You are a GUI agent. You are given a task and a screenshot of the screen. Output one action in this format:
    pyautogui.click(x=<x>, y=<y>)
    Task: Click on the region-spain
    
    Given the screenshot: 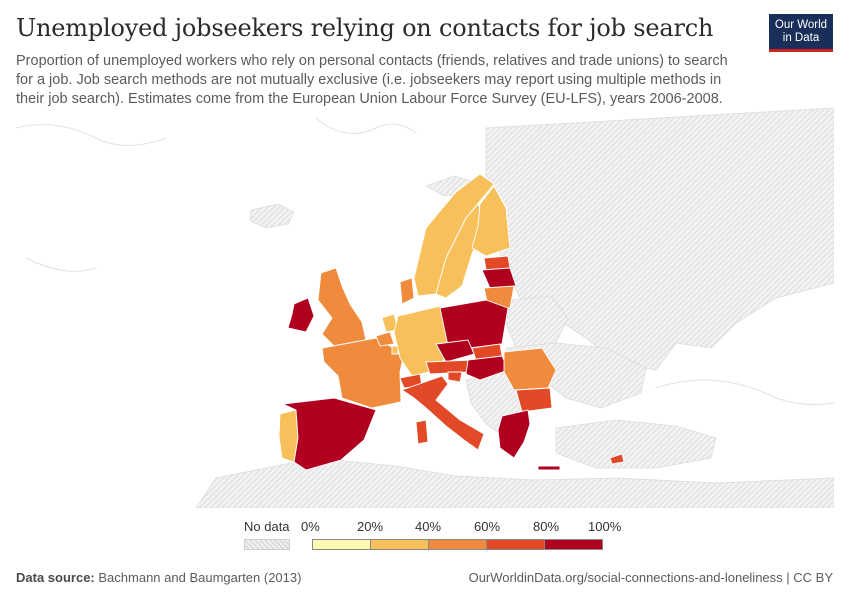 What is the action you would take?
    pyautogui.click(x=329, y=434)
    